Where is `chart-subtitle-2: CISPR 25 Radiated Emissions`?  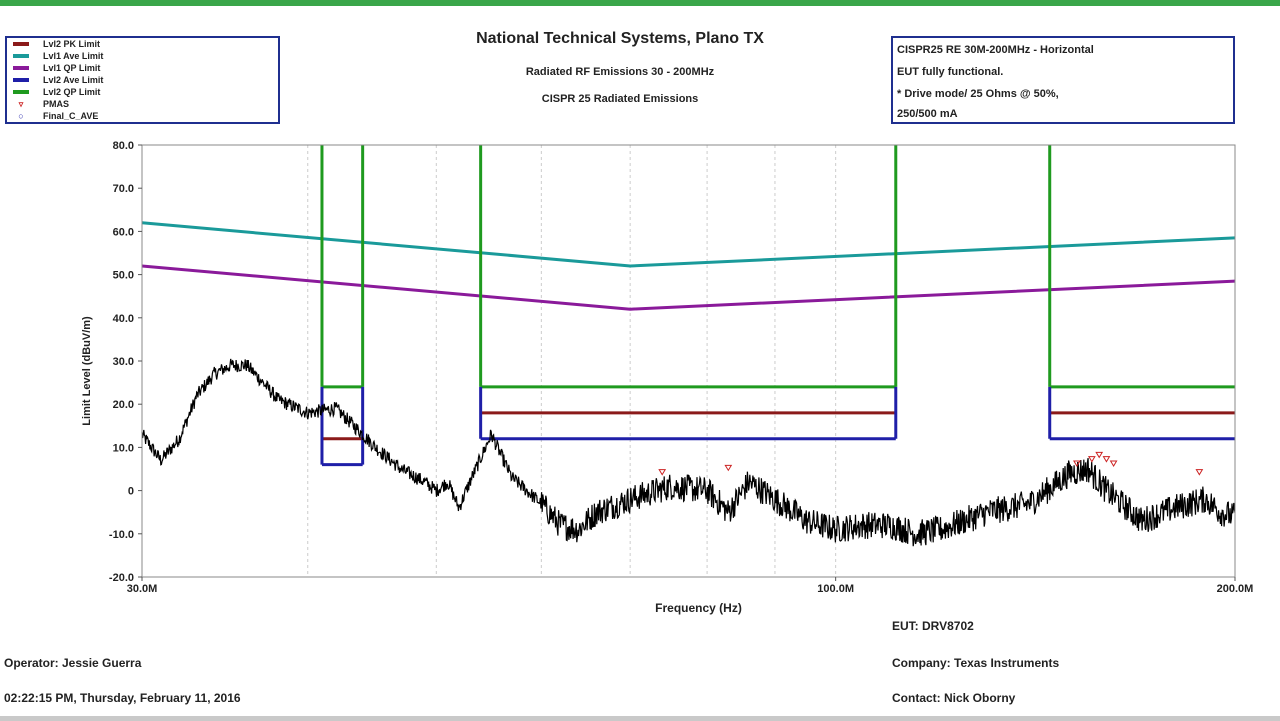 chart-subtitle-2: CISPR 25 Radiated Emissions is located at coordinates (620, 99).